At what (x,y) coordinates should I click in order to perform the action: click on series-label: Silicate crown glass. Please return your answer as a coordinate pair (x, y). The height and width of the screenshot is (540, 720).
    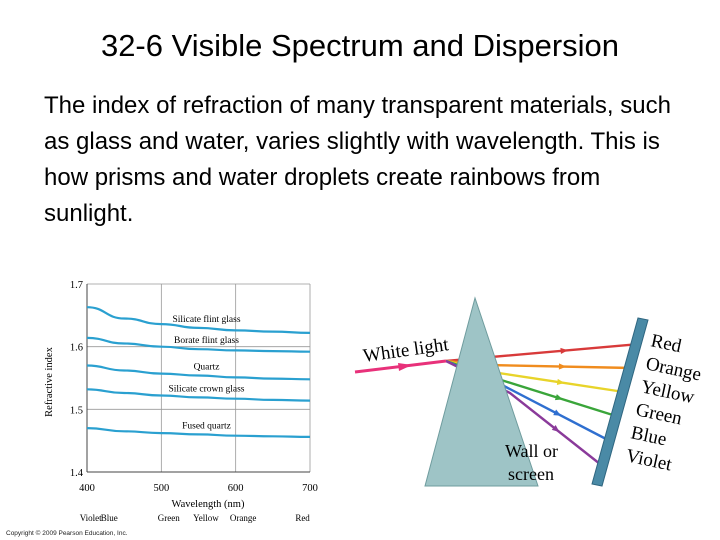
    Looking at the image, I should click on (207, 389).